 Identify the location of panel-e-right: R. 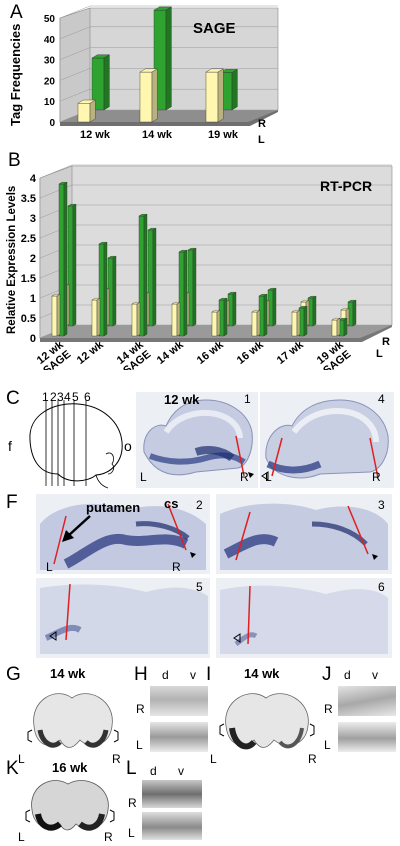
(376, 477).